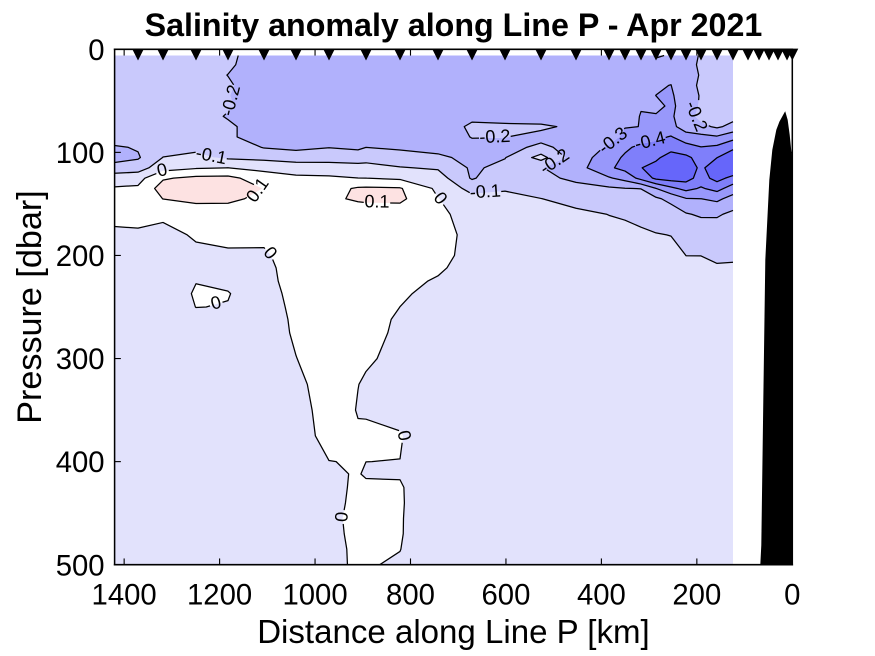 The image size is (875, 656). I want to click on svg-text: -0.1, so click(485, 191).